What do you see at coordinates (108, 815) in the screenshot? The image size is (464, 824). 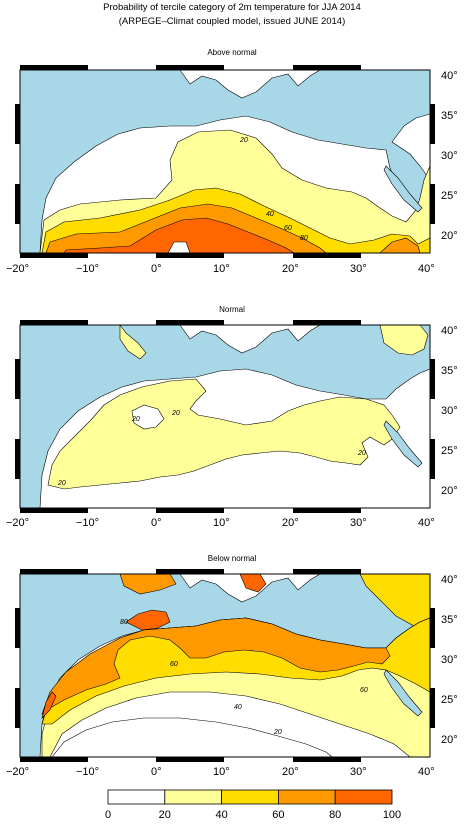 I see `legend-label: 0` at bounding box center [108, 815].